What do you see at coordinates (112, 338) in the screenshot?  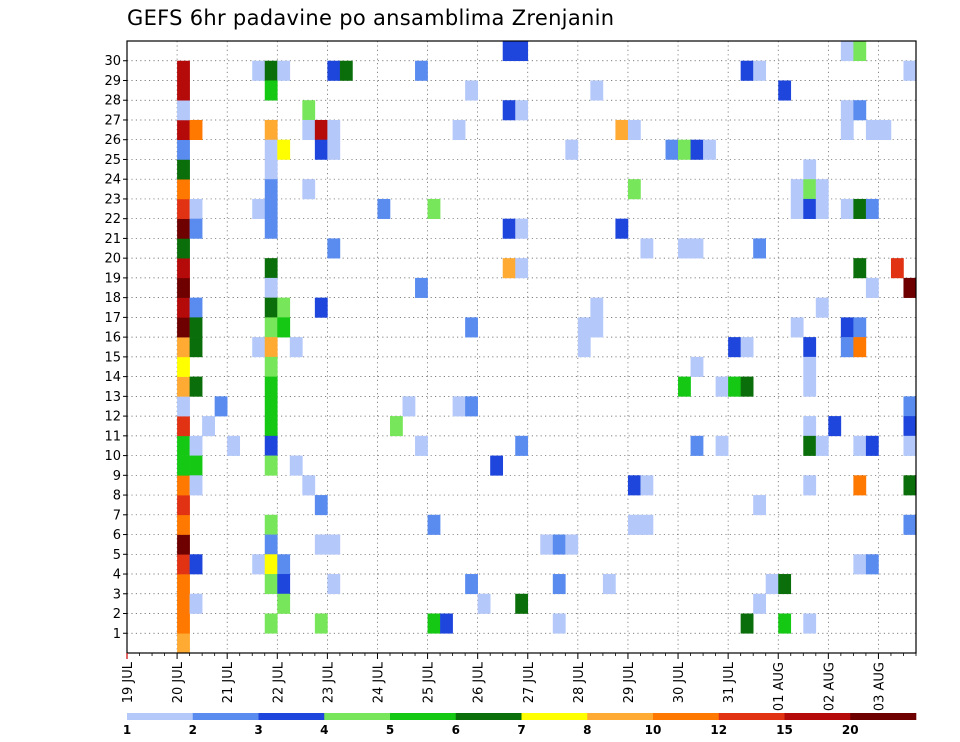 I see `y-tick-label: 16` at bounding box center [112, 338].